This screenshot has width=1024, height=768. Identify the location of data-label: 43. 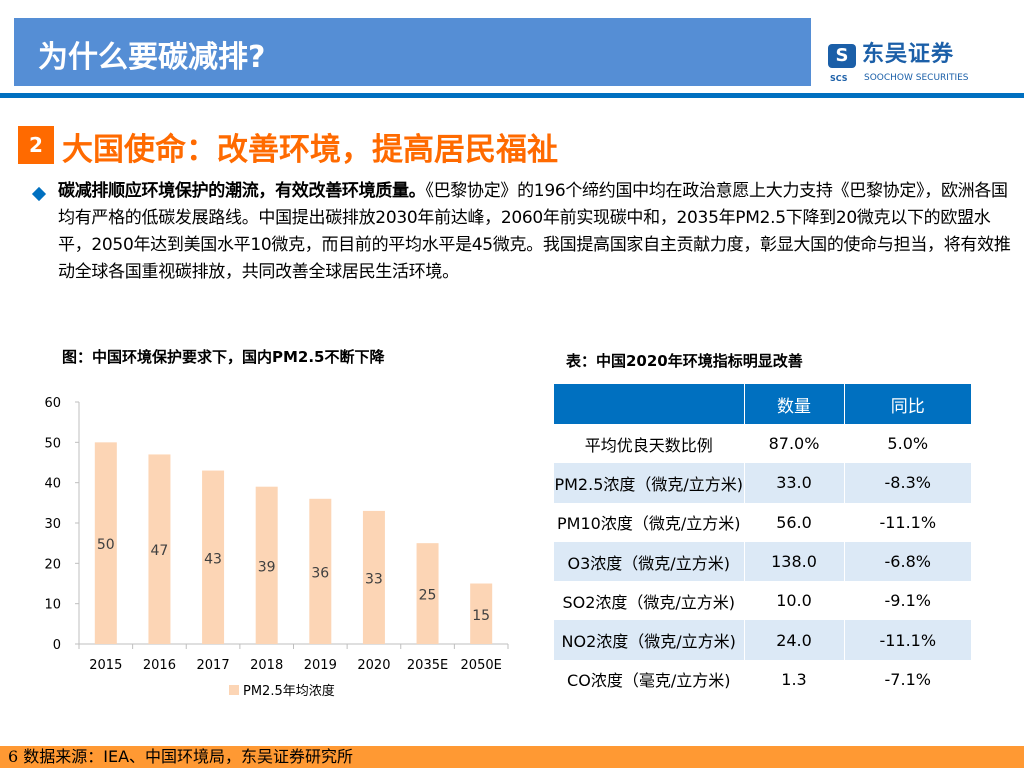
(213, 559).